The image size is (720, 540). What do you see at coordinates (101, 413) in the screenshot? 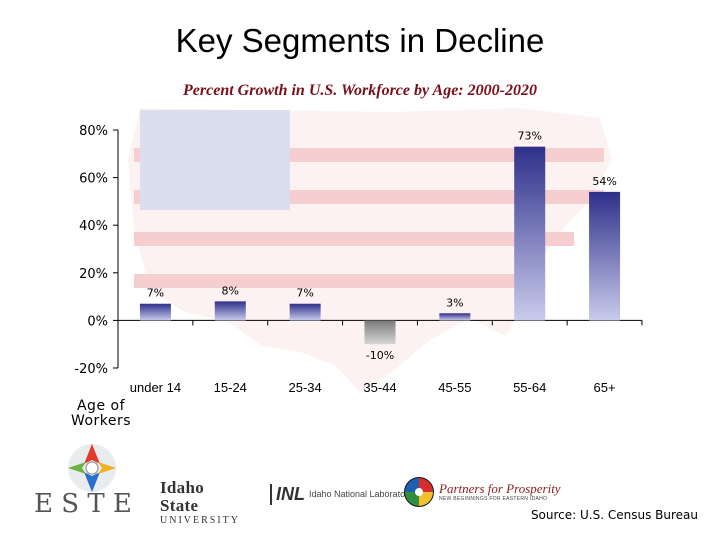
I see `x-axis-label: Age of Workers` at bounding box center [101, 413].